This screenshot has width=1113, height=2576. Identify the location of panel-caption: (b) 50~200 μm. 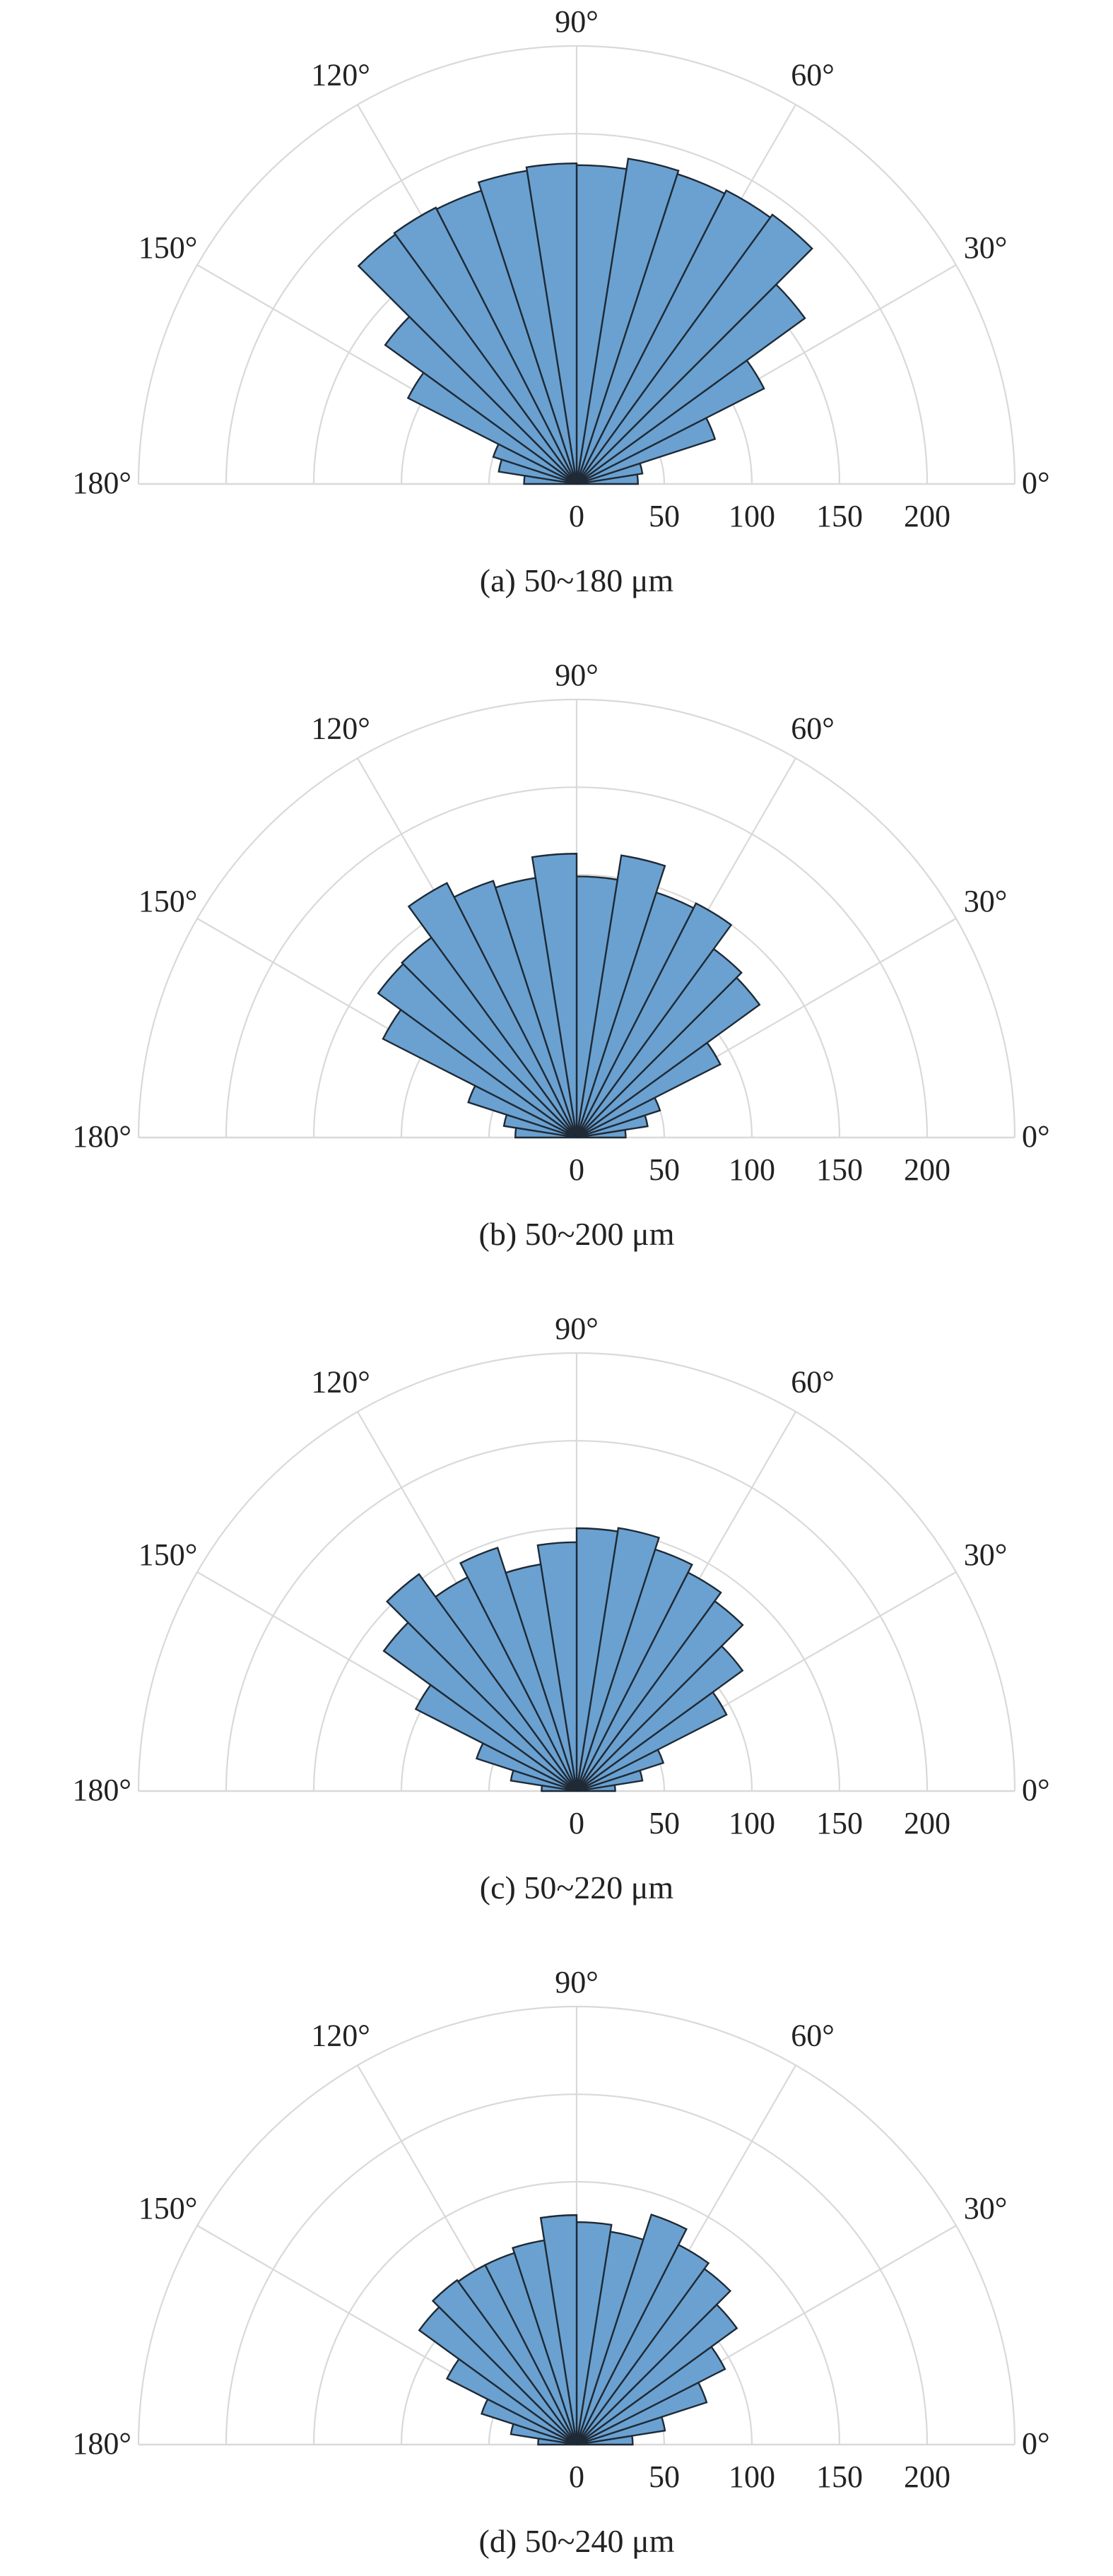
(577, 1234).